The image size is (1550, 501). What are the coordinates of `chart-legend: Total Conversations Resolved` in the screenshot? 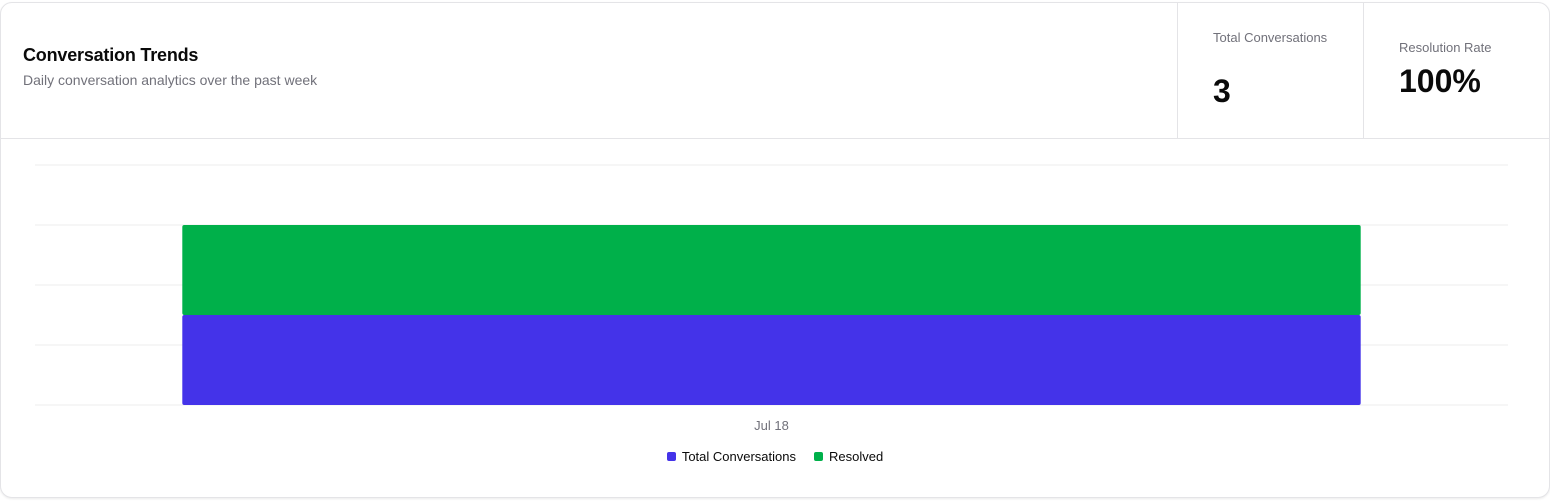 It's located at (775, 456).